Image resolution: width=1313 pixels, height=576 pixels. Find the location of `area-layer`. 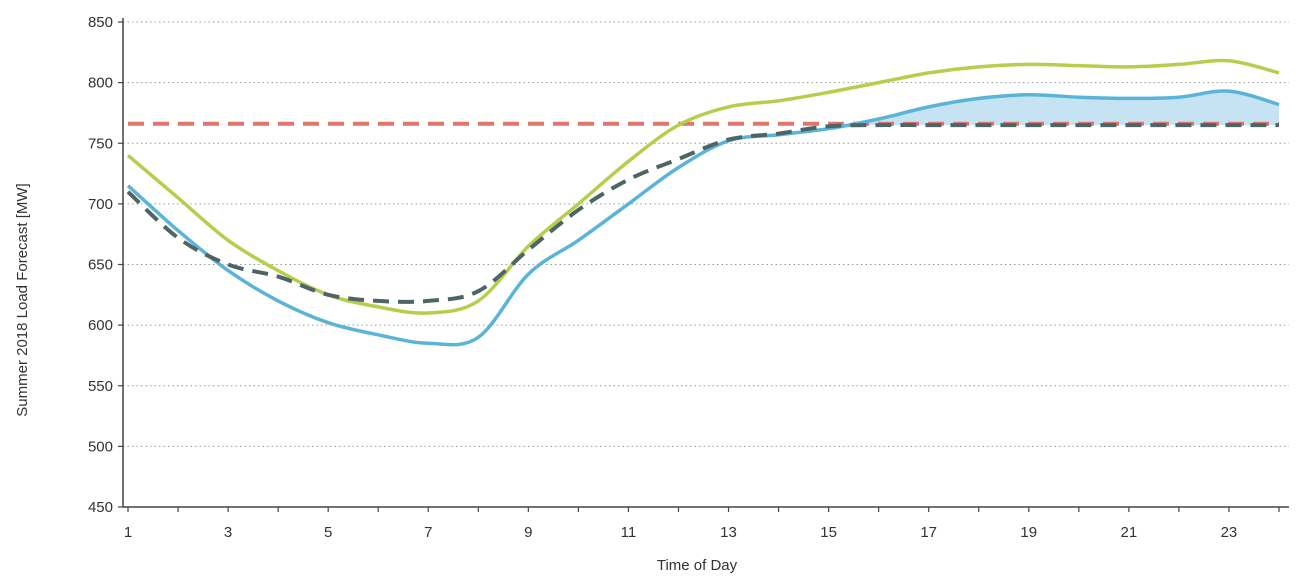

area-layer is located at coordinates (1053, 109).